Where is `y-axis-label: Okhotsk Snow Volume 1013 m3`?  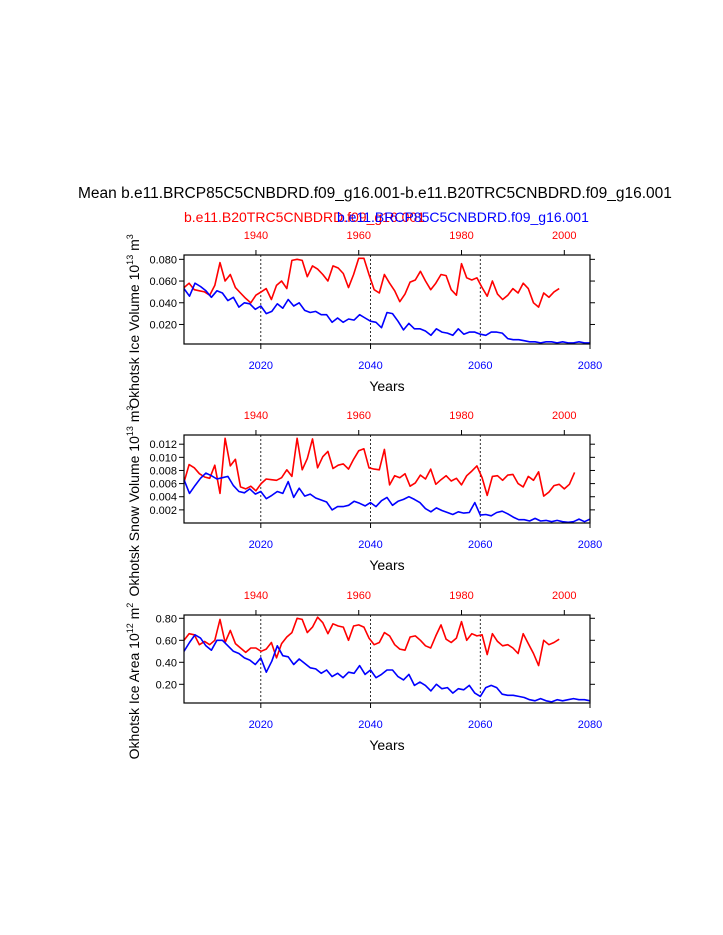
y-axis-label: Okhotsk Snow Volume 1013 m3 is located at coordinates (133, 501).